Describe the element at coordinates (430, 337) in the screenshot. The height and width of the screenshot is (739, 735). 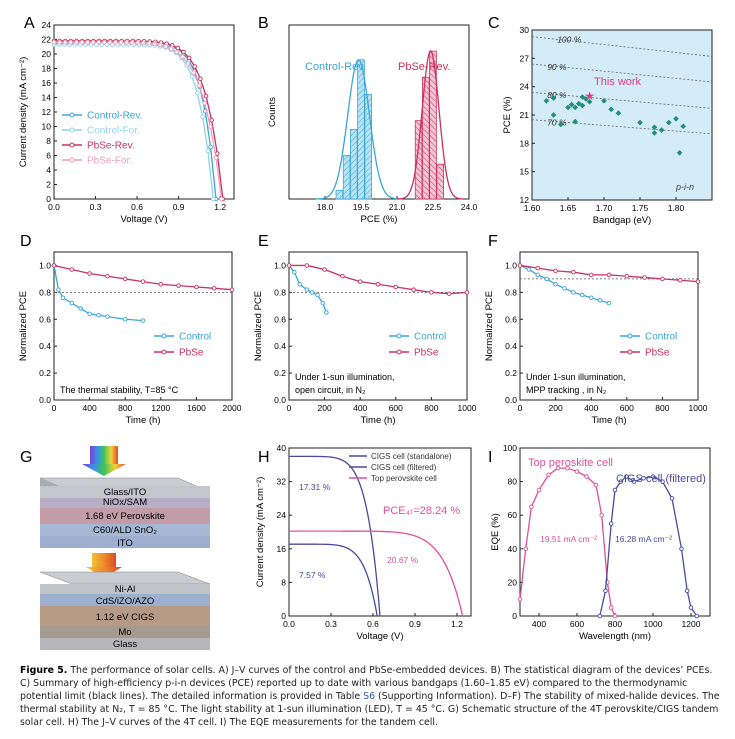
I see `legend-control: Control` at that location.